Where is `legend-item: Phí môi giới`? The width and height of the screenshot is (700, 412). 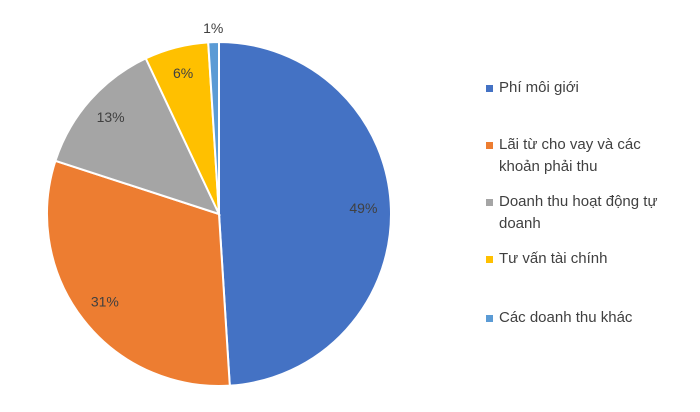 legend-item: Phí môi giới is located at coordinates (581, 88).